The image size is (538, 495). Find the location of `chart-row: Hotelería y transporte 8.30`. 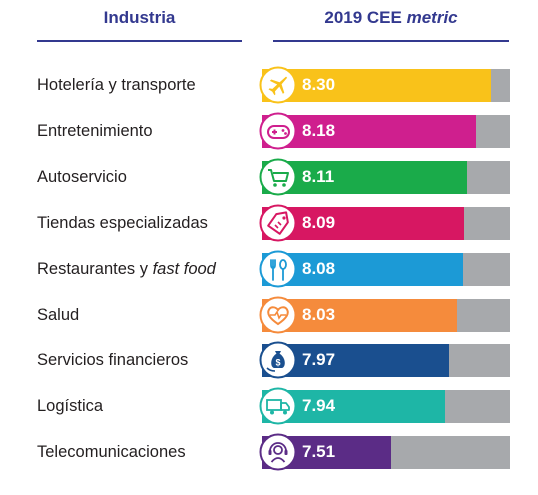

chart-row: Hotelería y transporte 8.30 is located at coordinates (269, 86).